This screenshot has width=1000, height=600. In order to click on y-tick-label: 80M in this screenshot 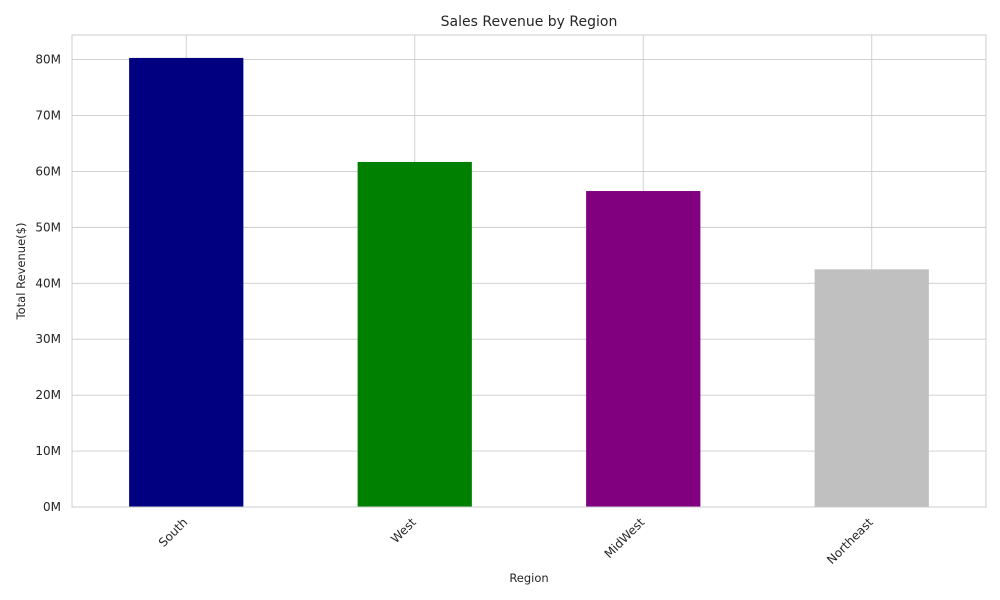, I will do `click(48, 60)`.